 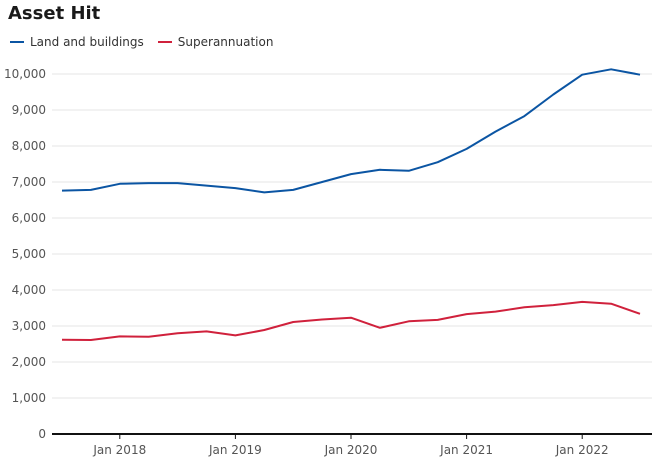 What do you see at coordinates (29, 290) in the screenshot?
I see `y-tick-label: 4,000` at bounding box center [29, 290].